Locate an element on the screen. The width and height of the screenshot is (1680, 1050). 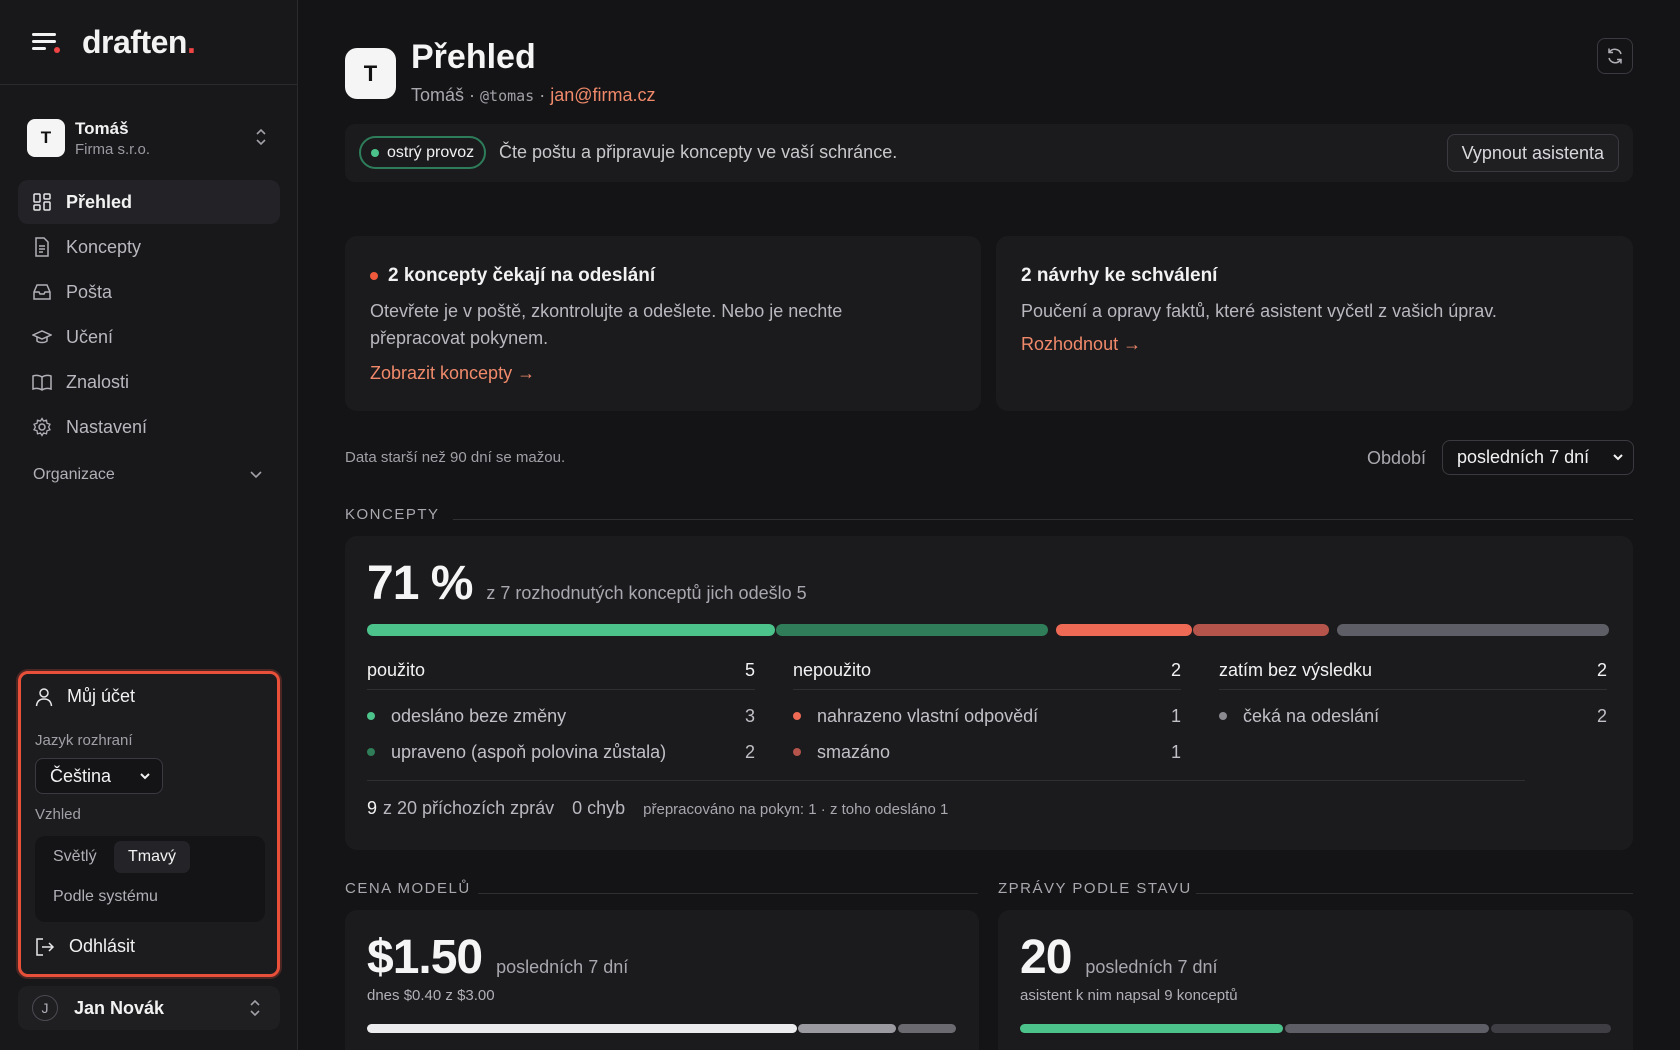
refresh-icon is located at coordinates (1615, 56).